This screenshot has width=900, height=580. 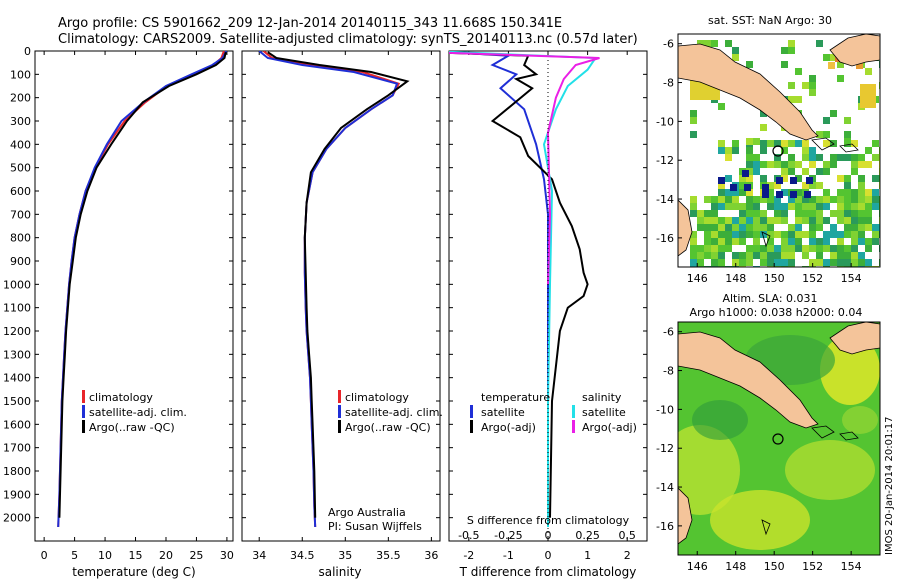 I want to click on sst-map-title: sat. SST: NaN Argo: 30, so click(x=770, y=20).